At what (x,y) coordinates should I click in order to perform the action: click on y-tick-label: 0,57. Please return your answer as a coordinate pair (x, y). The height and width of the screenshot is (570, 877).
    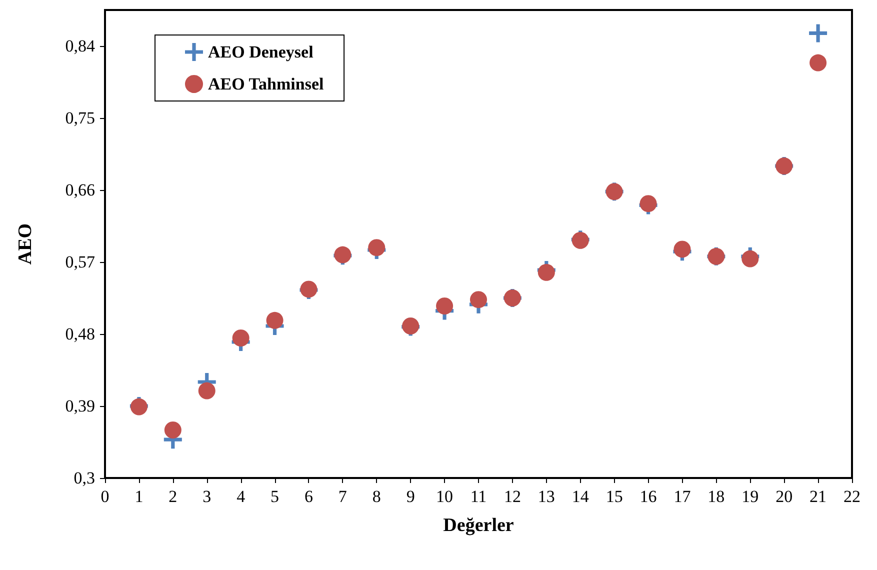
    Looking at the image, I should click on (80, 262).